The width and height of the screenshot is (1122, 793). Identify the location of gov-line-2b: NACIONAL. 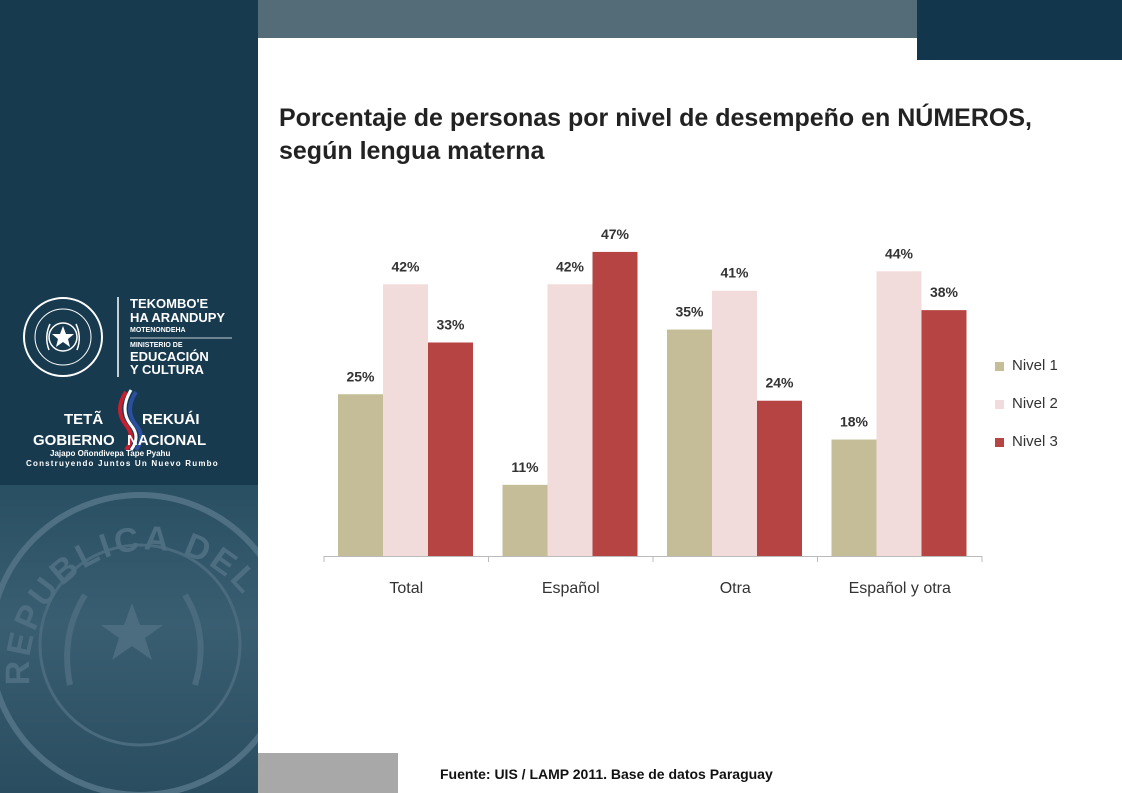
(166, 440).